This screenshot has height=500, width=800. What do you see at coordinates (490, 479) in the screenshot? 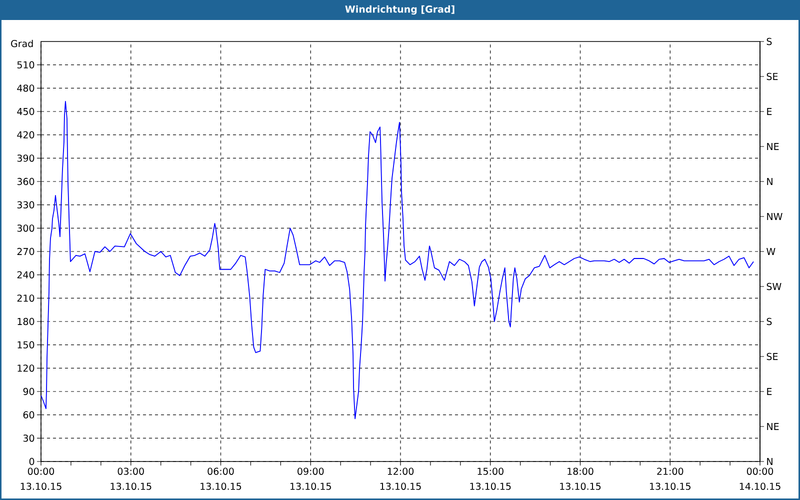
I see `x-tick-label: 15:00 13.10.15` at bounding box center [490, 479].